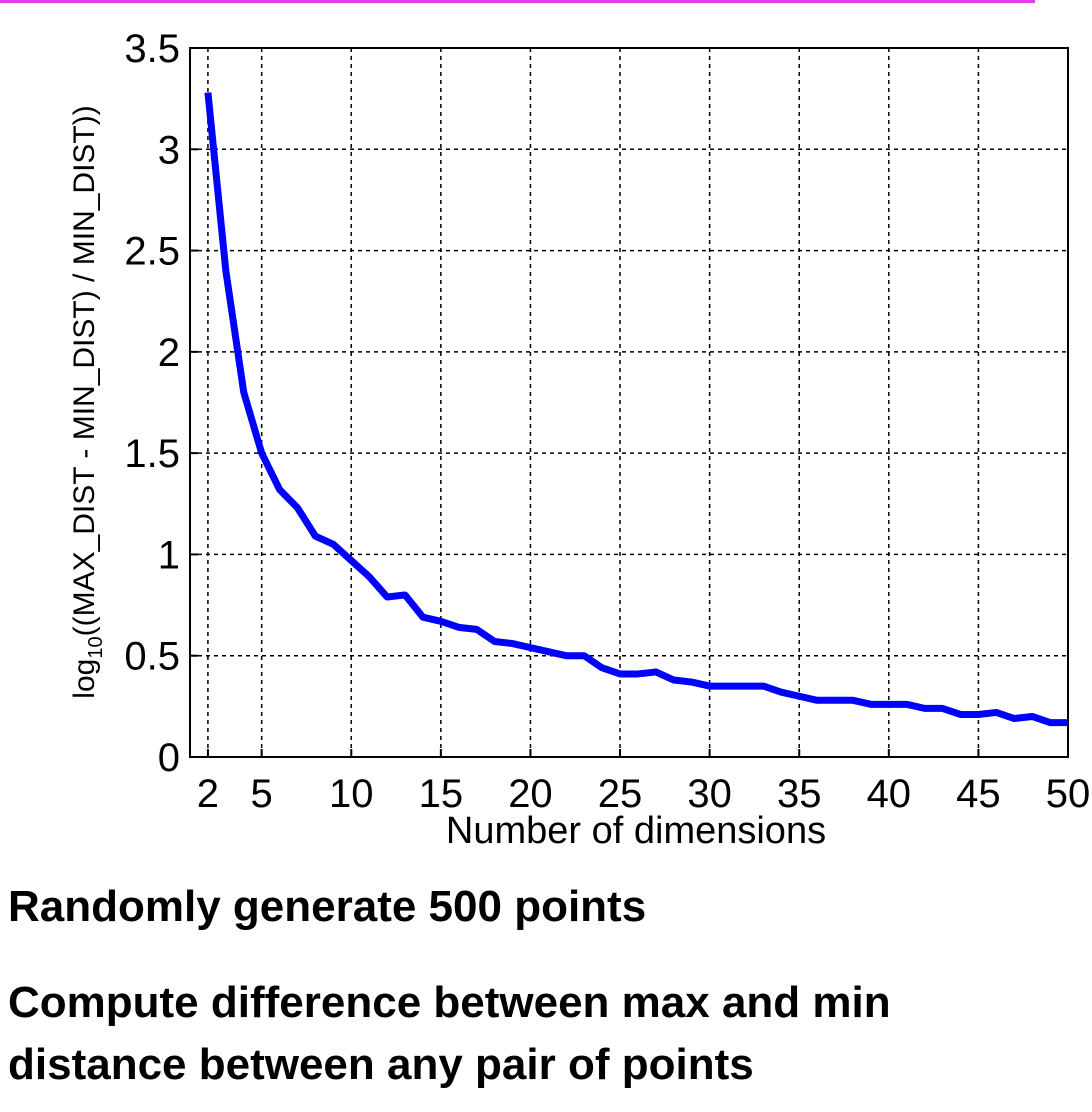  I want to click on top-rule, so click(517, 1).